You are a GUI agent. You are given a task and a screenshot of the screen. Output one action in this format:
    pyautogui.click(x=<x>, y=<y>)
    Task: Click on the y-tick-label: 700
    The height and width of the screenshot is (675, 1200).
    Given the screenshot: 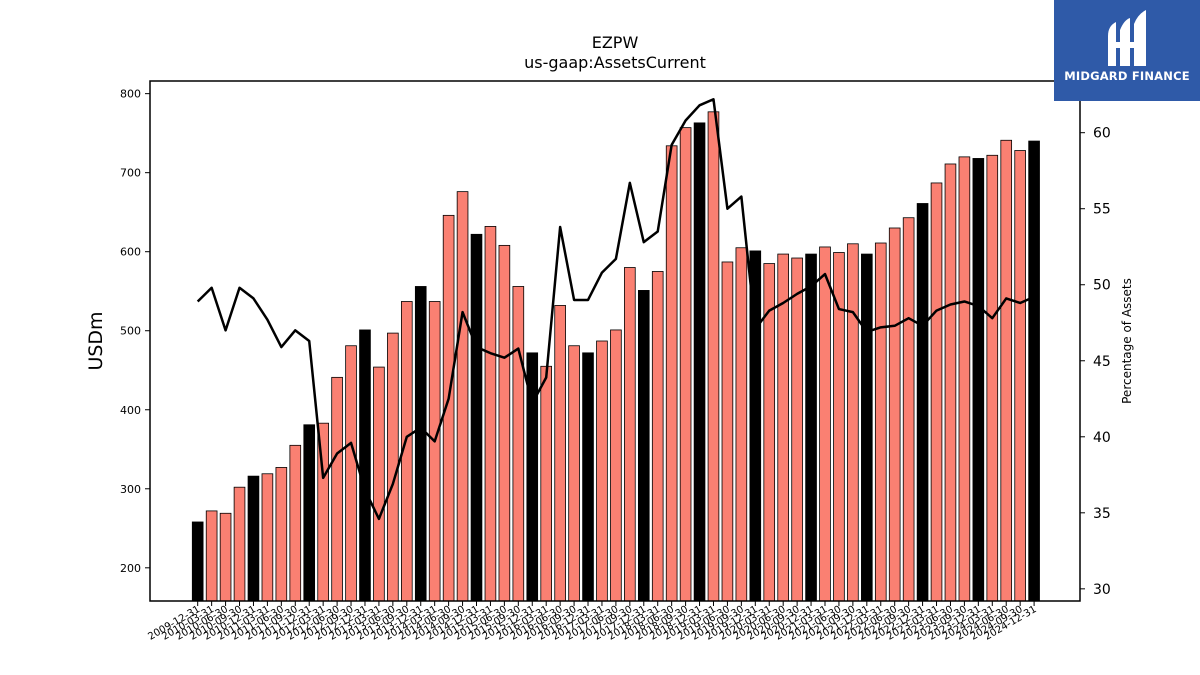 What is the action you would take?
    pyautogui.click(x=130, y=173)
    